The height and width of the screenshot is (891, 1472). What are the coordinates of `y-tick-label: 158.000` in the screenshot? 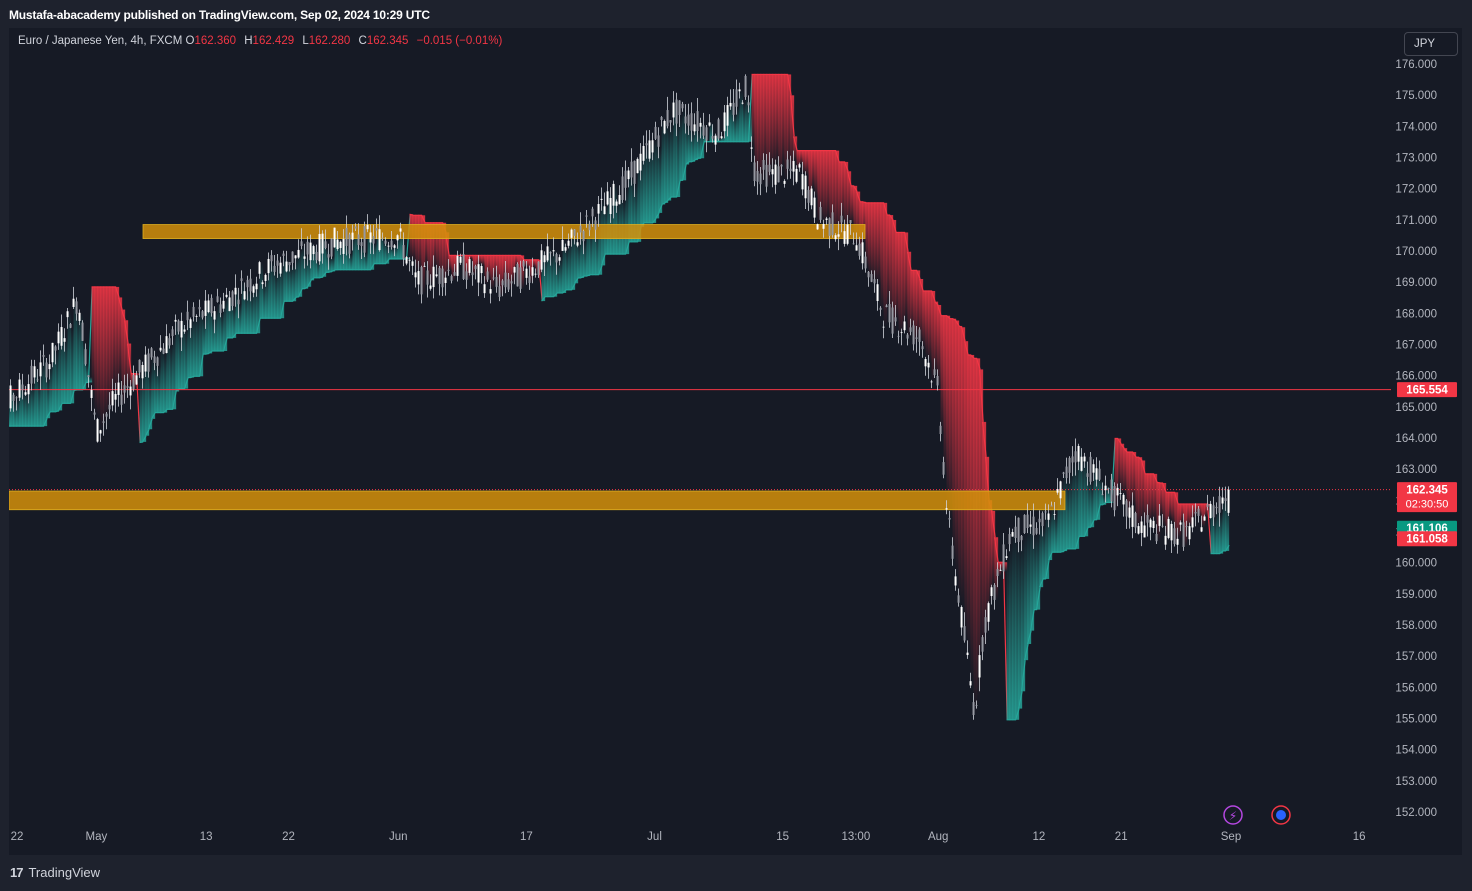 It's located at (1416, 626).